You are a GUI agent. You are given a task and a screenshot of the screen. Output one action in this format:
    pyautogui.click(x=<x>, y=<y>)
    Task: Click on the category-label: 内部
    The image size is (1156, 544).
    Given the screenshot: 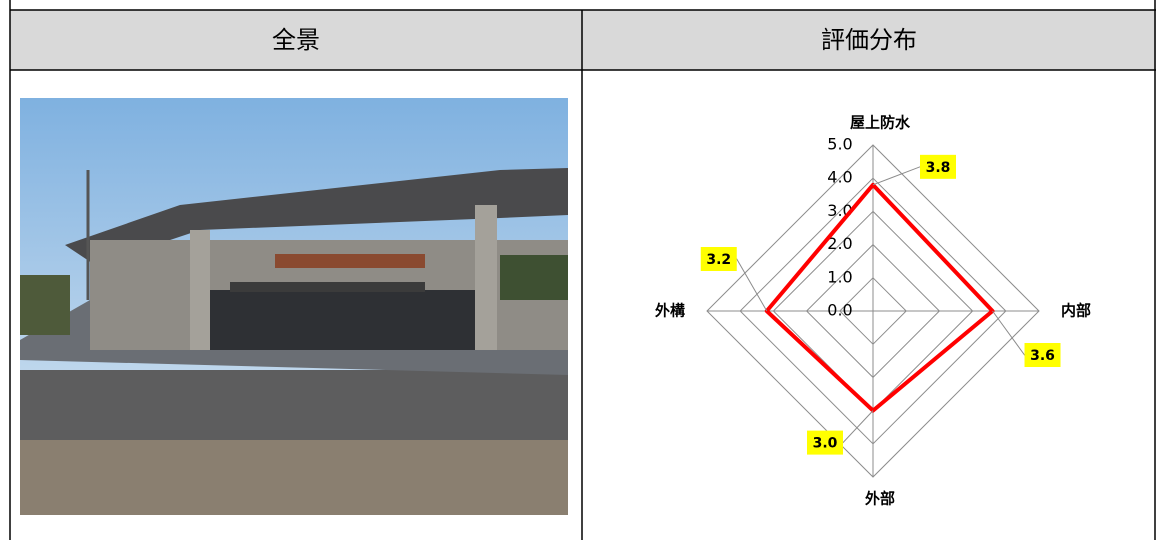 What is the action you would take?
    pyautogui.click(x=1076, y=311)
    